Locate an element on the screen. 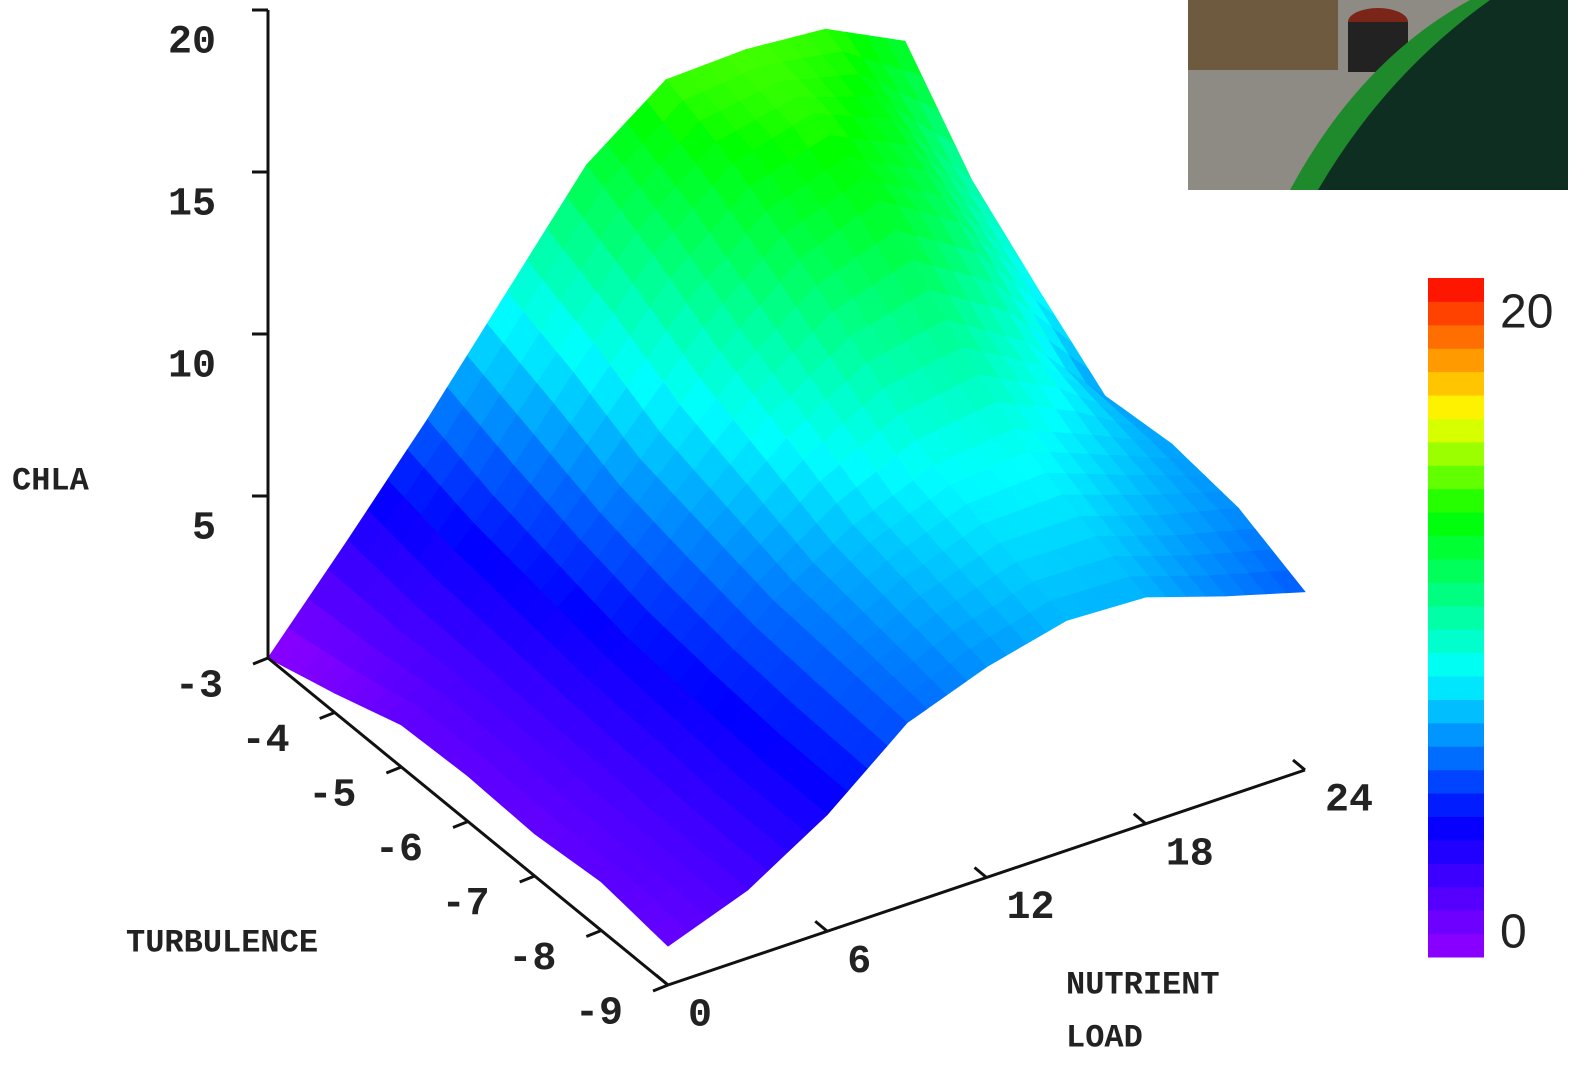 This screenshot has height=1070, width=1586. x-tick-label: -3 is located at coordinates (199, 687).